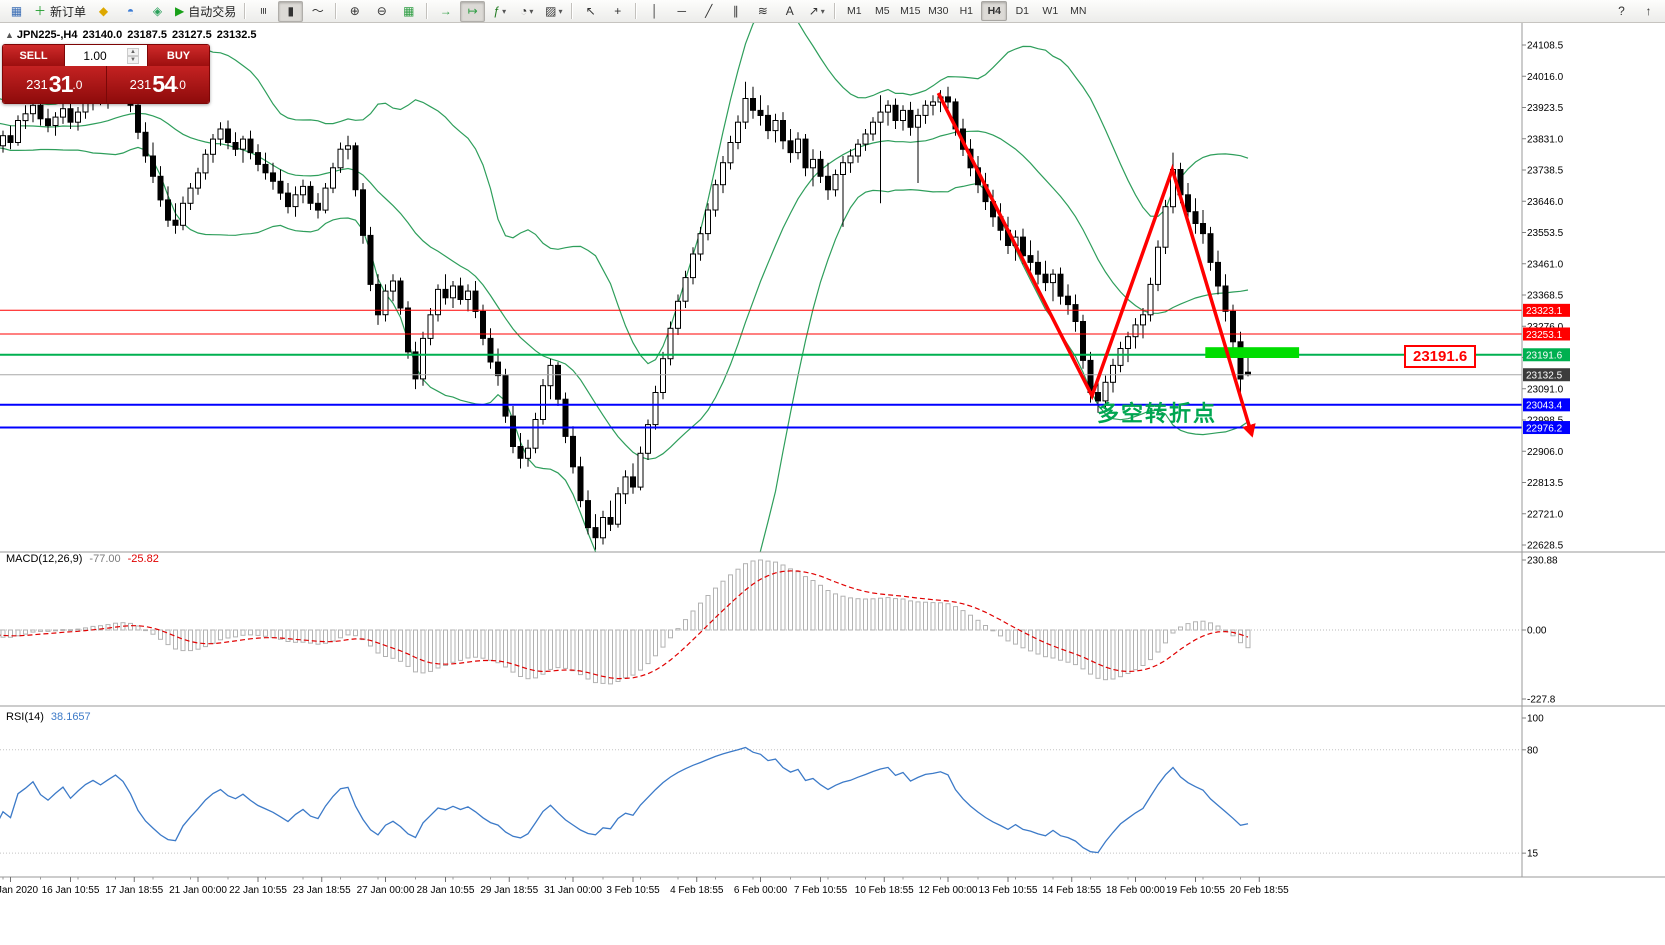 This screenshot has width=1665, height=945. I want to click on bar-chart-button-icon: ≡, so click(263, 11).